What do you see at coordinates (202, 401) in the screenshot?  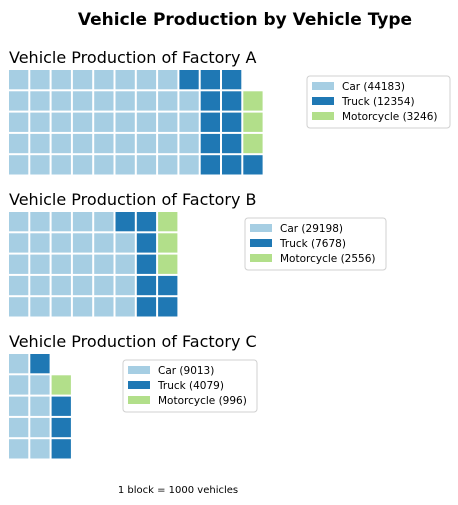 I see `legend-label: Motorcycle (996)` at bounding box center [202, 401].